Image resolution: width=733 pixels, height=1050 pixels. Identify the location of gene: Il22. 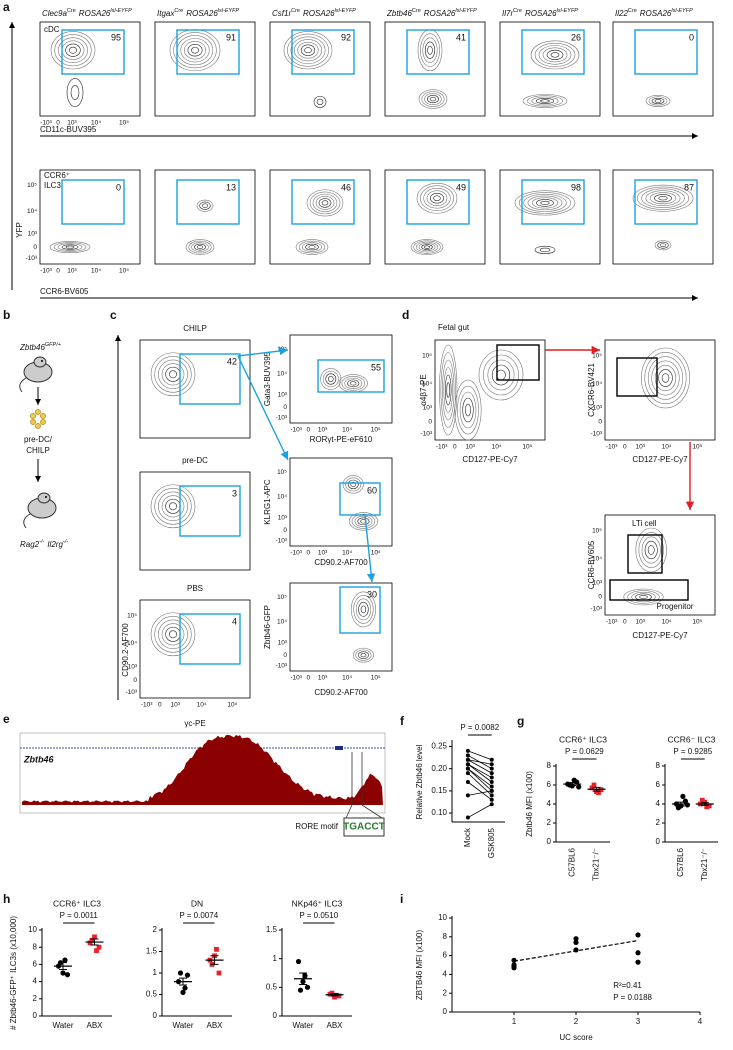
(621, 13).